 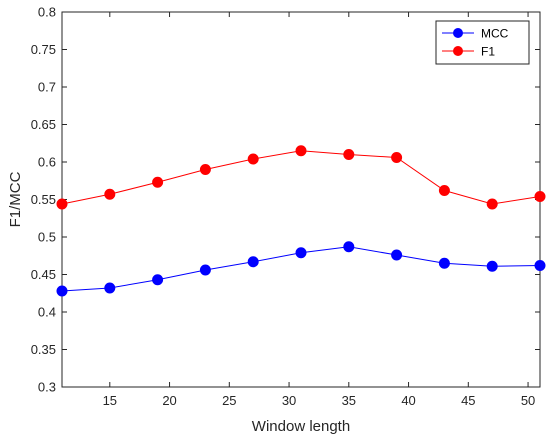 I want to click on legend: MCC F1, so click(x=482, y=42).